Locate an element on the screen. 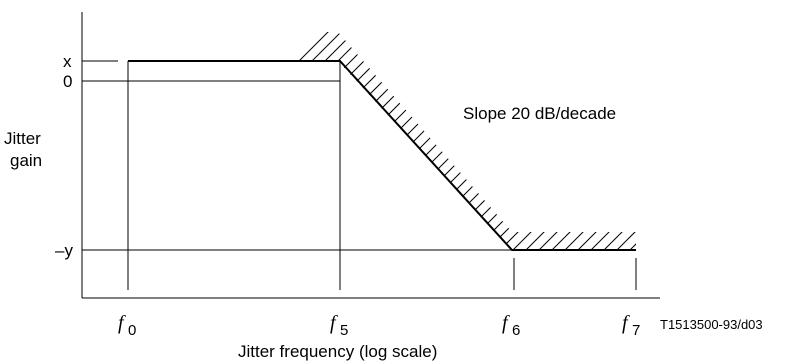 The image size is (790, 362). svg-text: 7 is located at coordinates (636, 330).